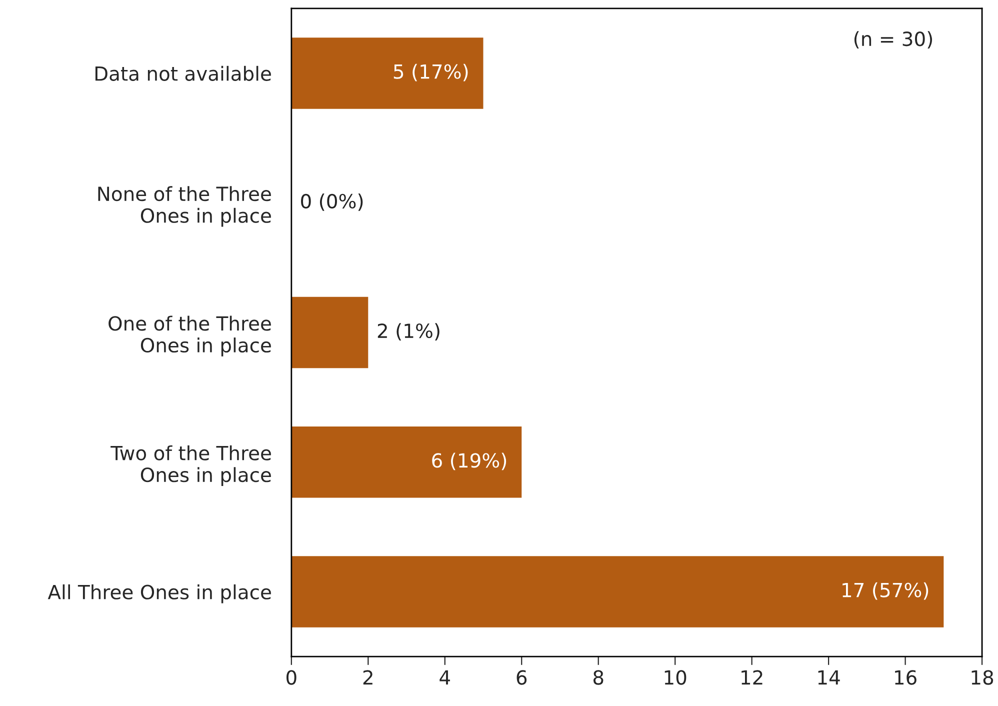 The image size is (998, 706). What do you see at coordinates (983, 677) in the screenshot?
I see `x-tick-label: 18` at bounding box center [983, 677].